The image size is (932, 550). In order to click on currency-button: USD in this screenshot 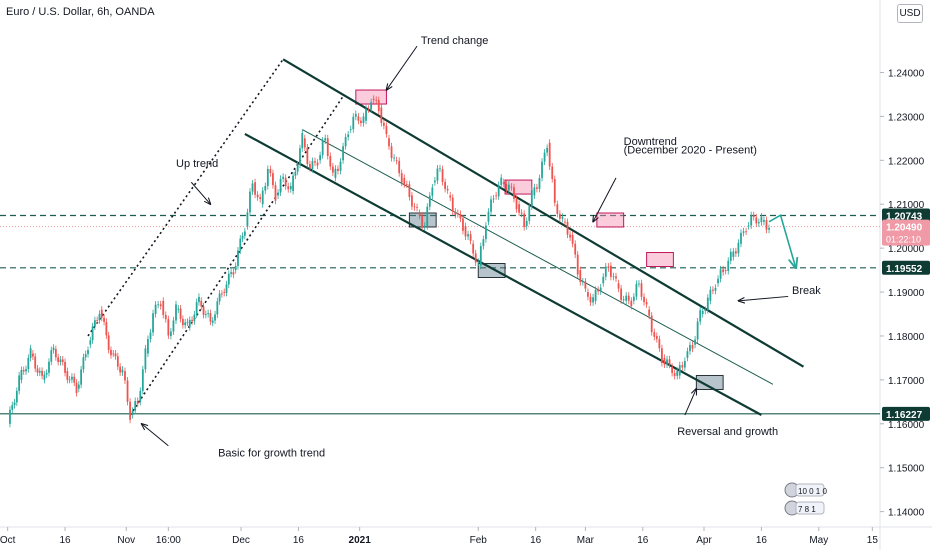, I will do `click(910, 13)`.